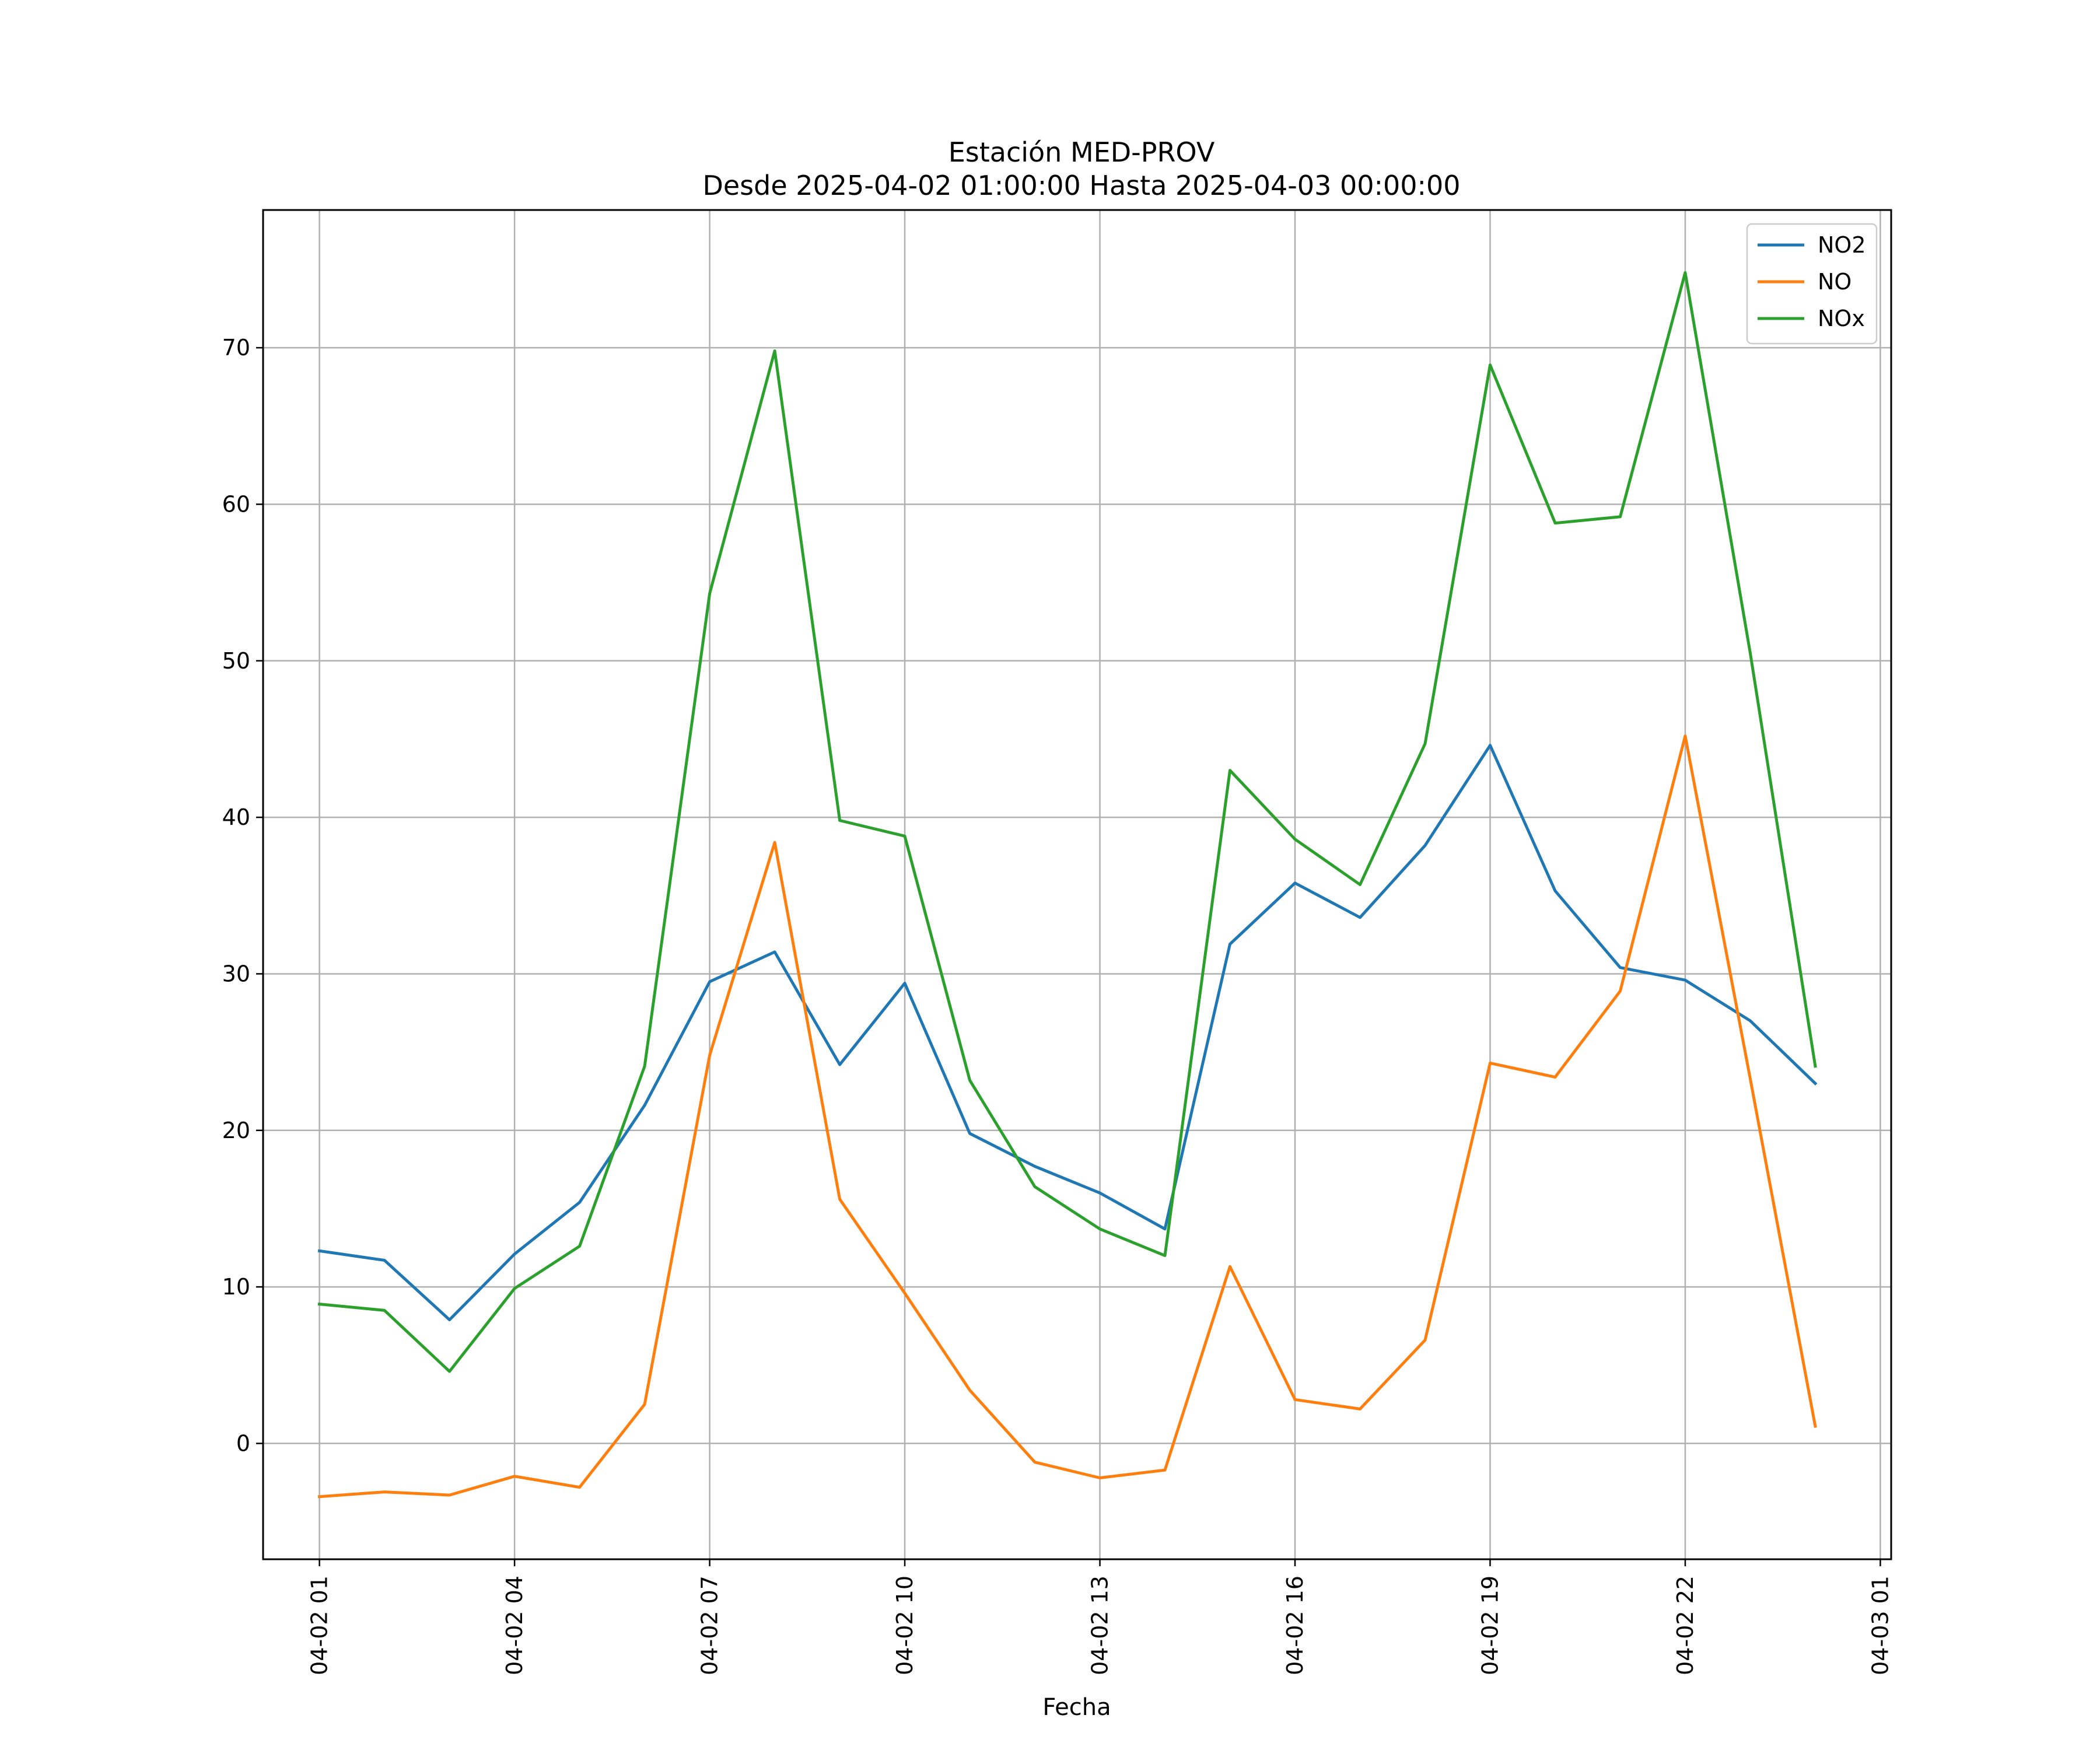  What do you see at coordinates (1082, 152) in the screenshot?
I see `chart-title: Estación MED-PROV` at bounding box center [1082, 152].